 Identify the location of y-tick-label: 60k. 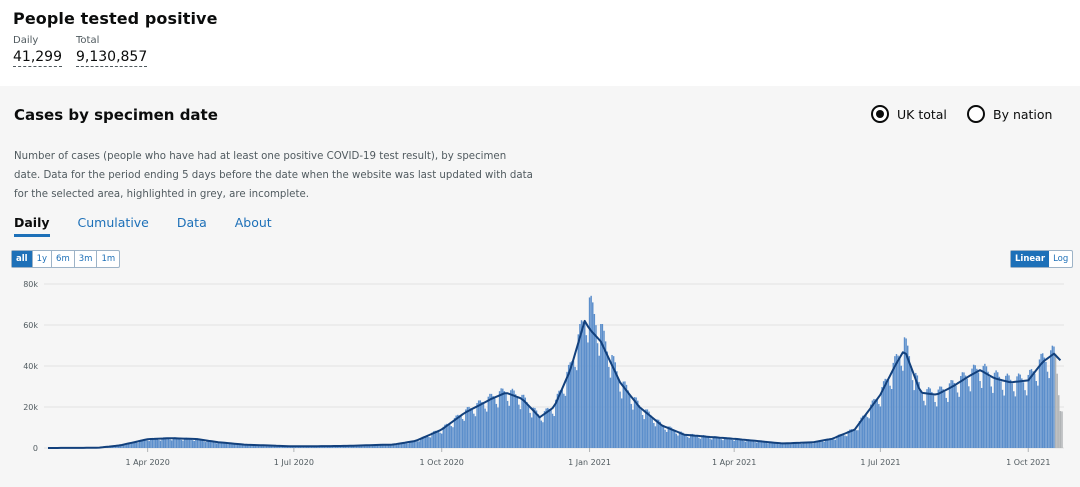
(30, 325).